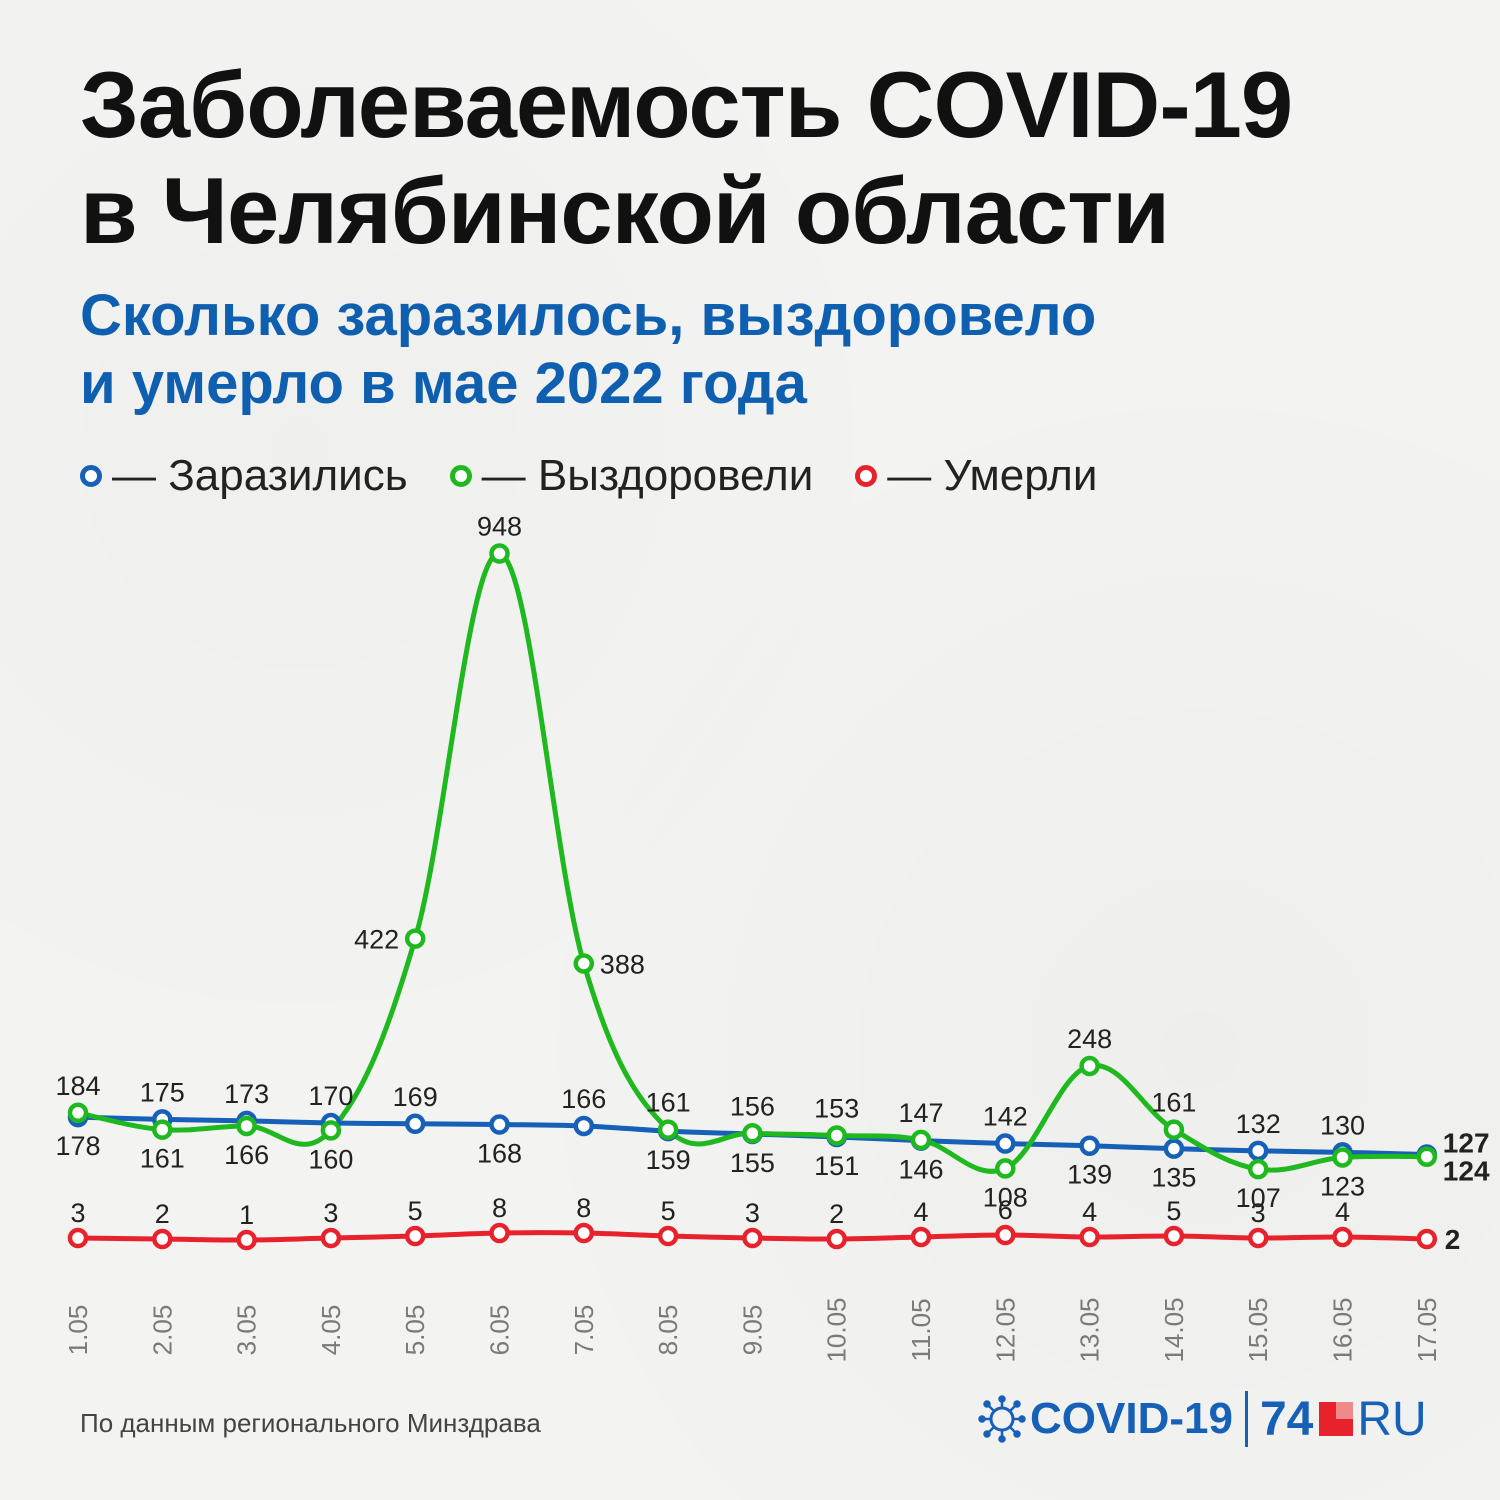  I want to click on data-label-recovered: 248, so click(1089, 1039).